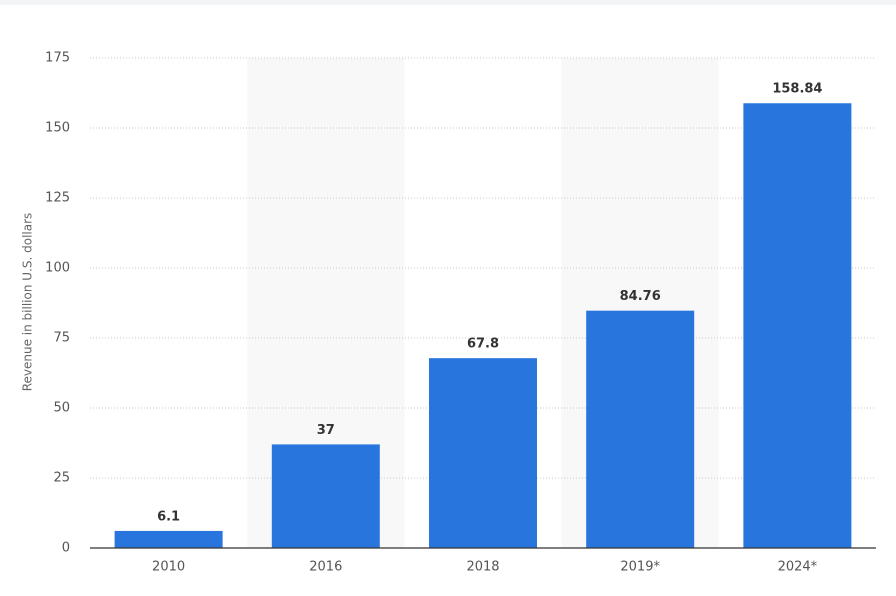 The height and width of the screenshot is (596, 896). I want to click on y-tick-label: 0, so click(66, 548).